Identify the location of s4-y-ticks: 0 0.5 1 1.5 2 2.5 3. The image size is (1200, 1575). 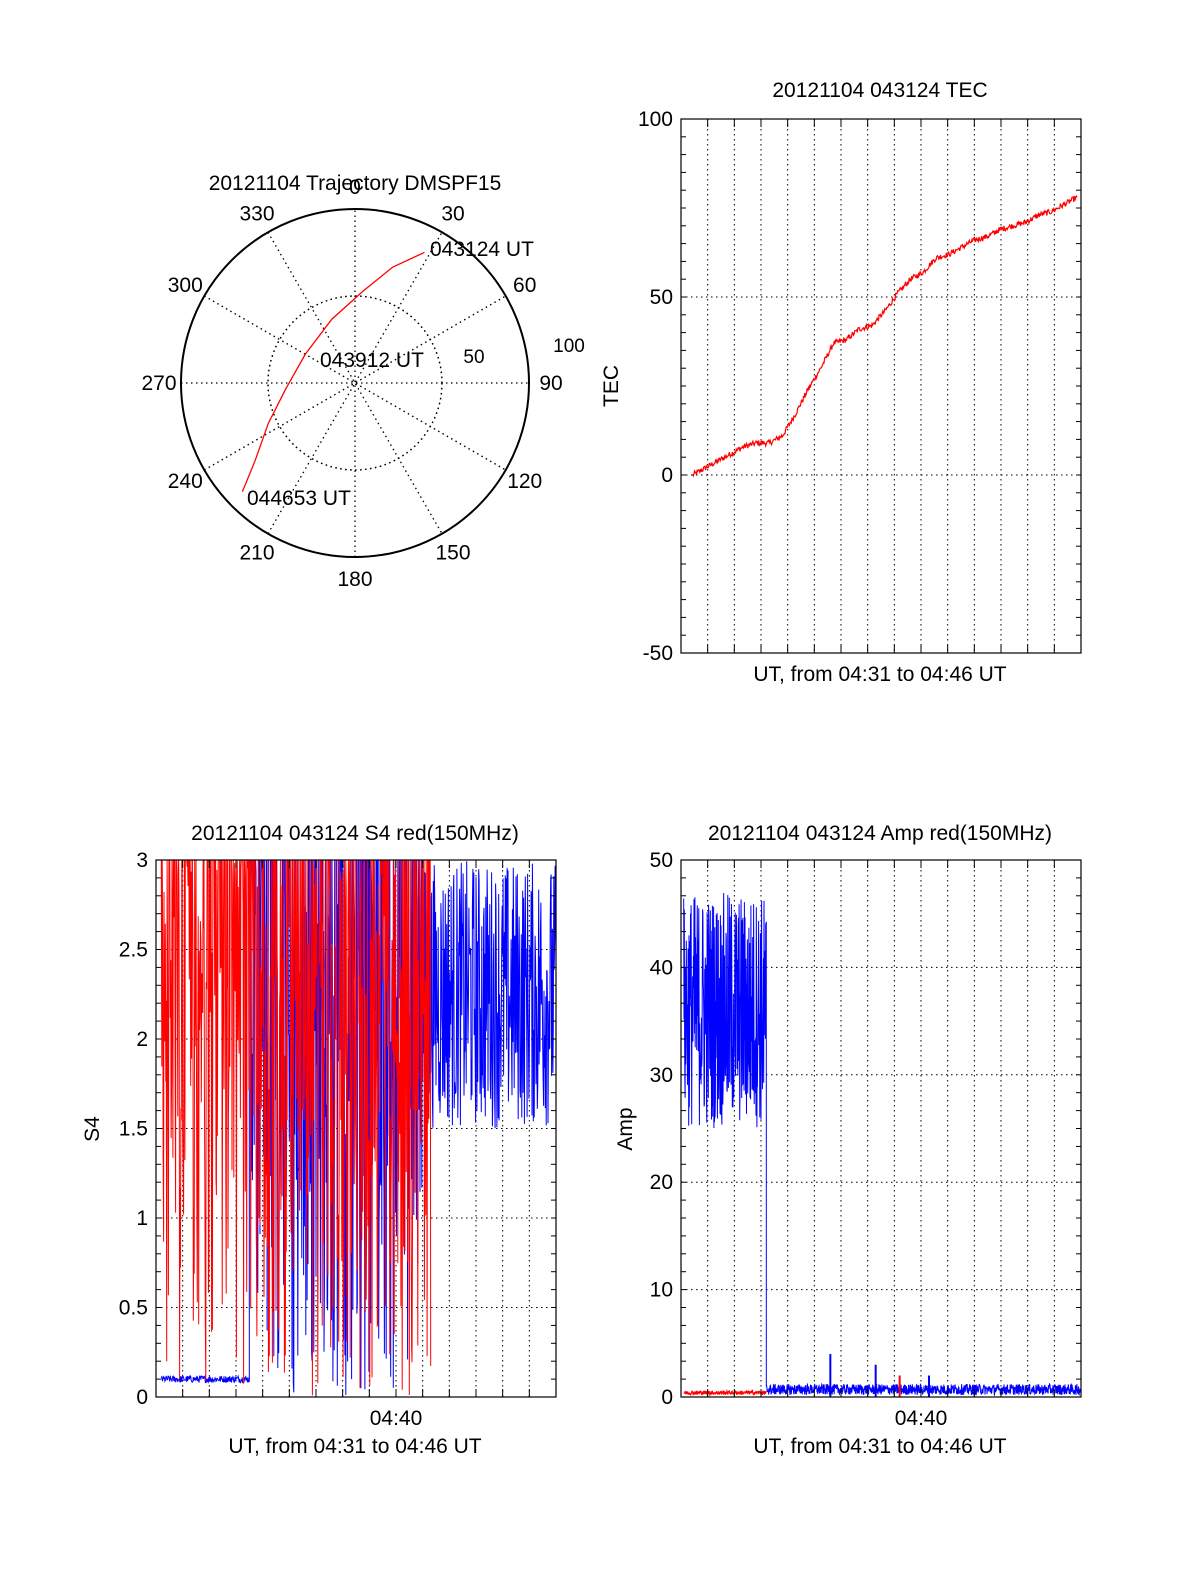
(337, 1129).